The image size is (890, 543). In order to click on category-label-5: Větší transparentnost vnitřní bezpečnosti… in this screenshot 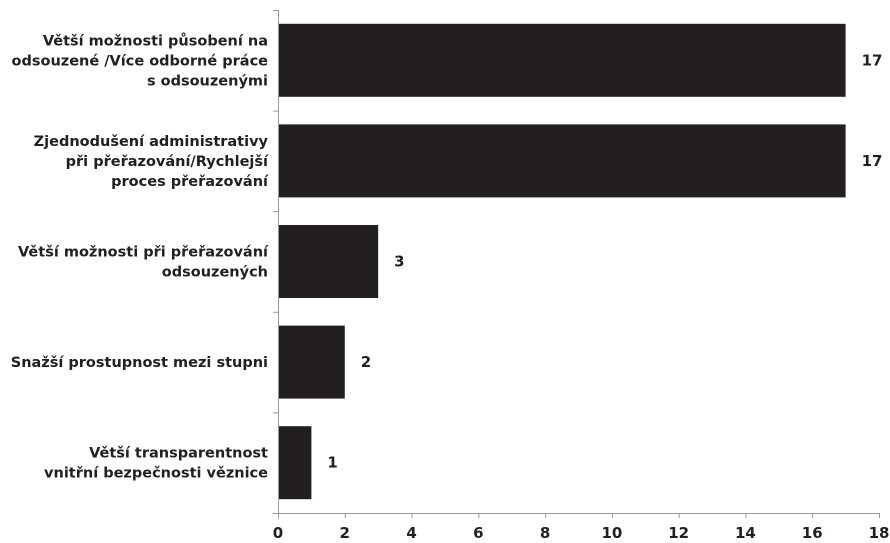, I will do `click(156, 464)`.